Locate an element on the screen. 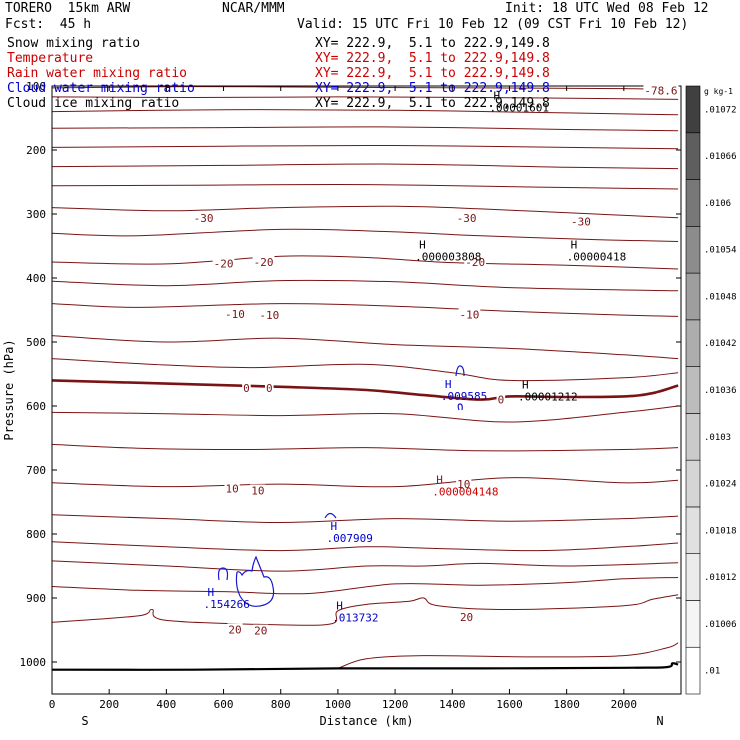 The height and width of the screenshot is (740, 740). colorbar-label-8: .01048 is located at coordinates (720, 297).